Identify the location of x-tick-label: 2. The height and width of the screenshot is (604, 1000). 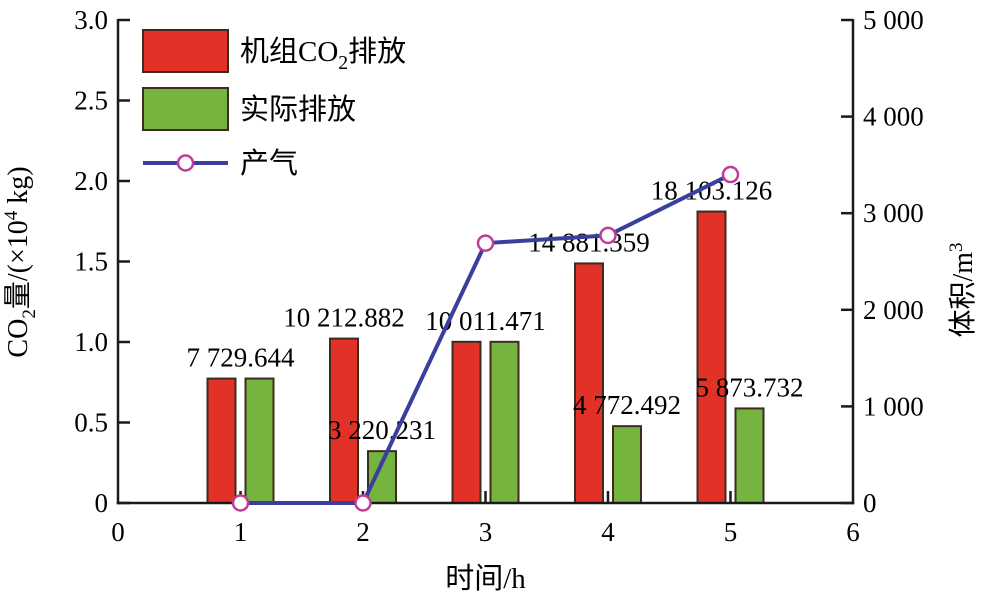
(363, 532).